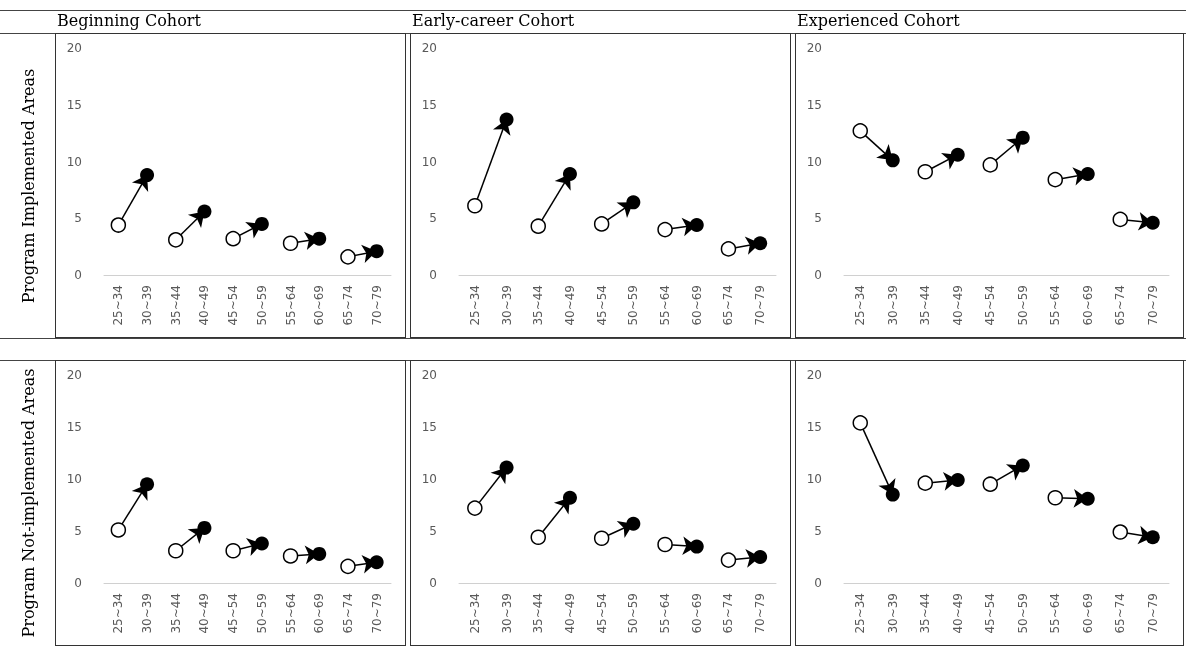  I want to click on x-tick-label: 55~64, so click(665, 305).